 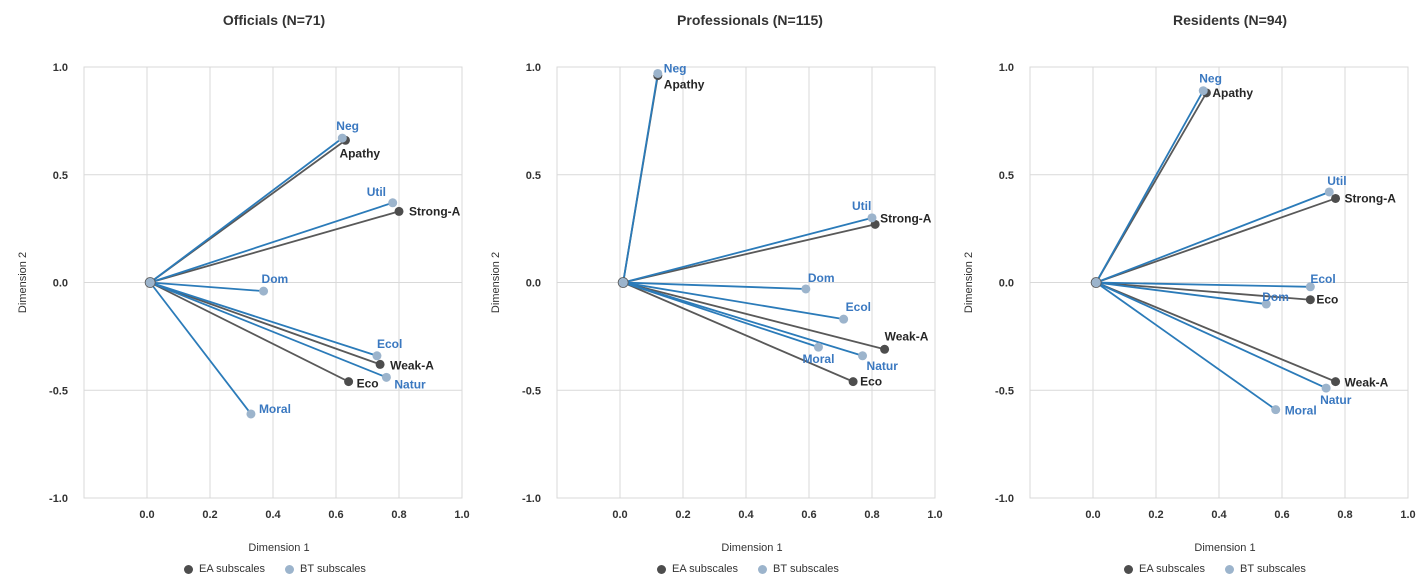 What do you see at coordinates (1128, 569) in the screenshot?
I see `legend-swatch-ea` at bounding box center [1128, 569].